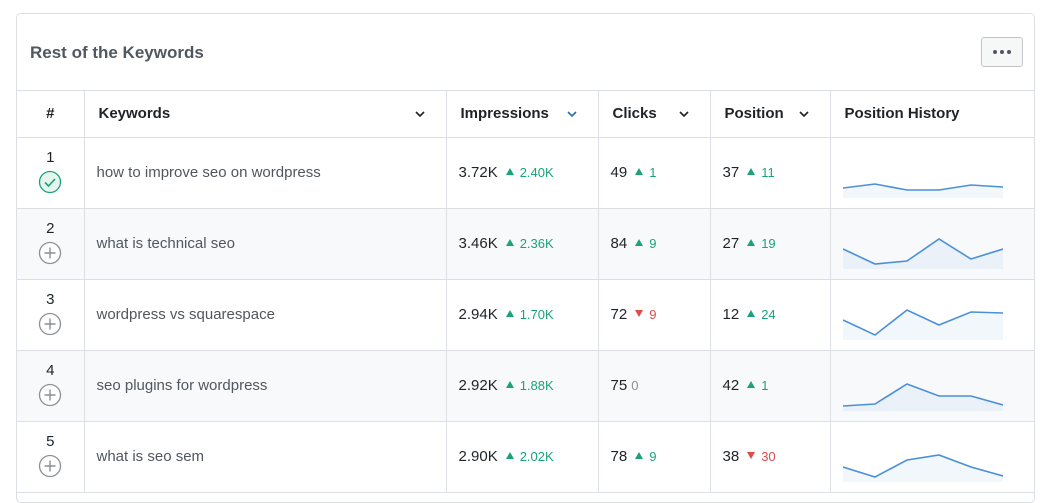  What do you see at coordinates (639, 314) in the screenshot?
I see `triangle-down-icon` at bounding box center [639, 314].